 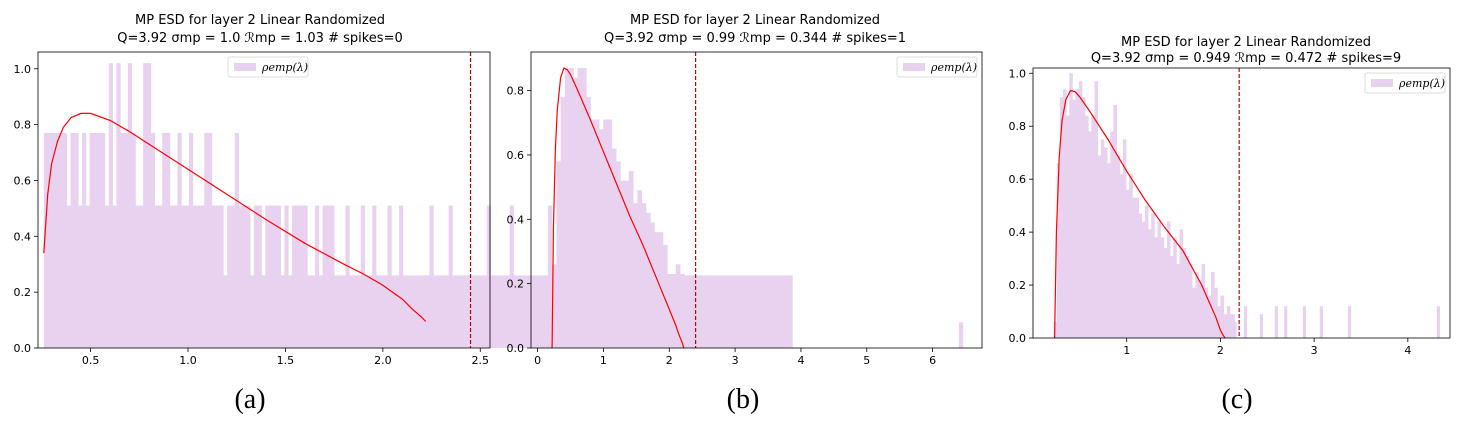 What do you see at coordinates (669, 360) in the screenshot?
I see `x-tick-label: 2` at bounding box center [669, 360].